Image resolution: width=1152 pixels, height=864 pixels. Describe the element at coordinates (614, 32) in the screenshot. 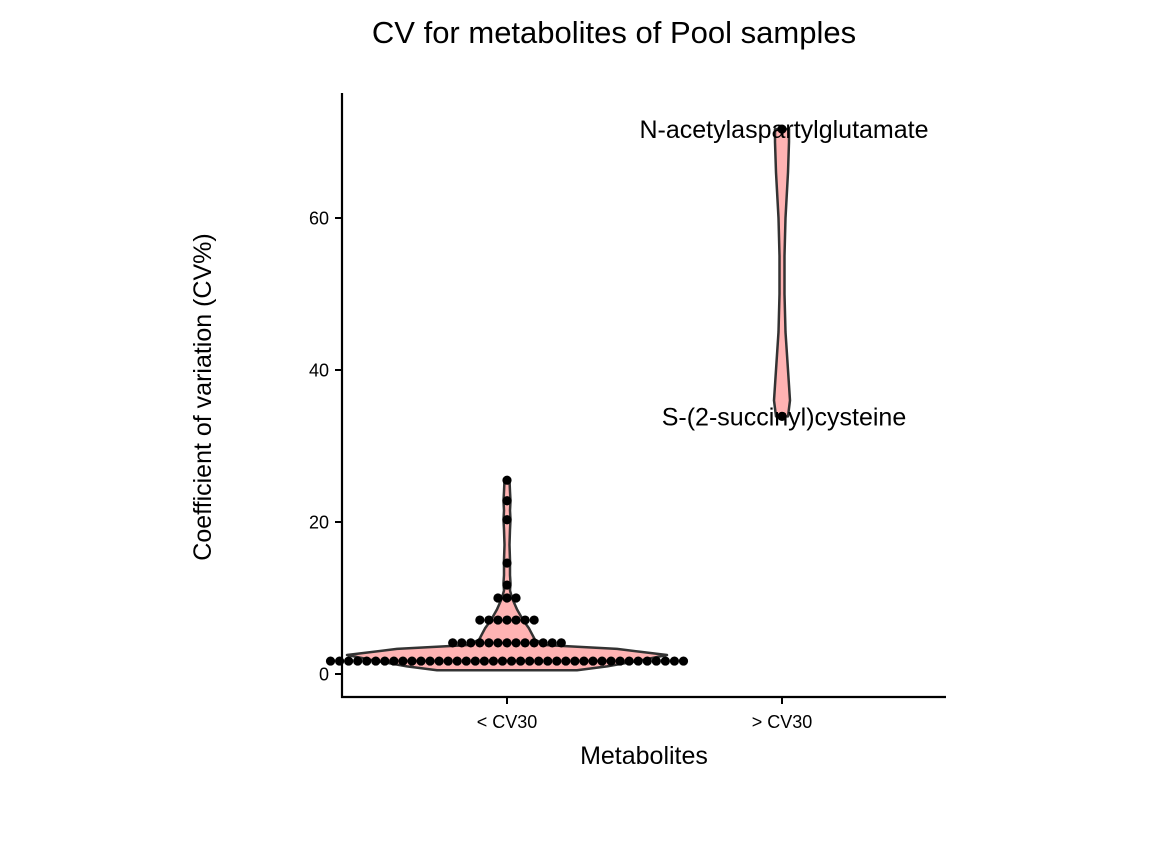

I see `chart-title: CV for metabolites of Pool samples` at that location.